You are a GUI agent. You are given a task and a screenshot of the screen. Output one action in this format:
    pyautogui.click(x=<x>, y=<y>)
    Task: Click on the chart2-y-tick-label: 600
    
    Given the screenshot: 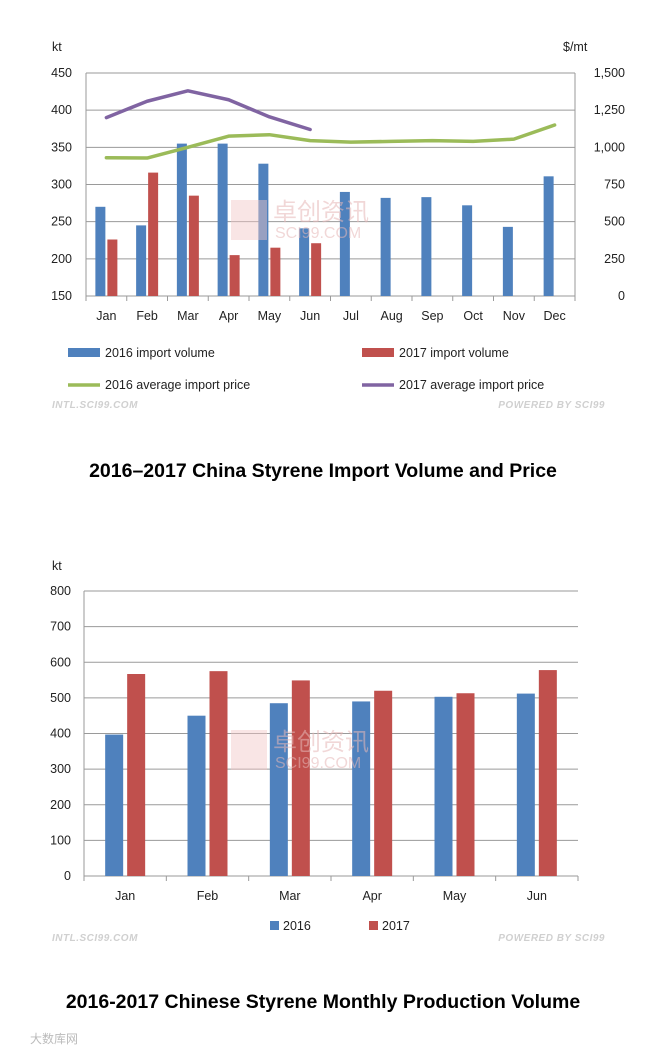 What is the action you would take?
    pyautogui.click(x=60, y=662)
    